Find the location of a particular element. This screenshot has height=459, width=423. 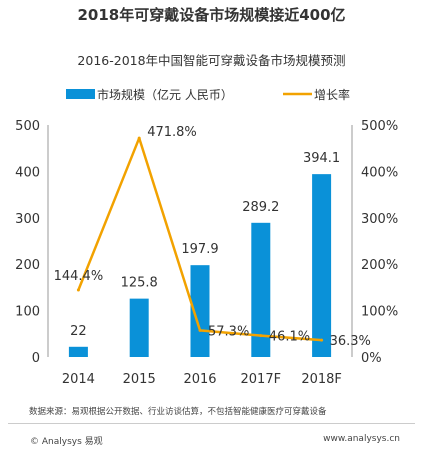

line-value-label: 36.3% is located at coordinates (350, 341).